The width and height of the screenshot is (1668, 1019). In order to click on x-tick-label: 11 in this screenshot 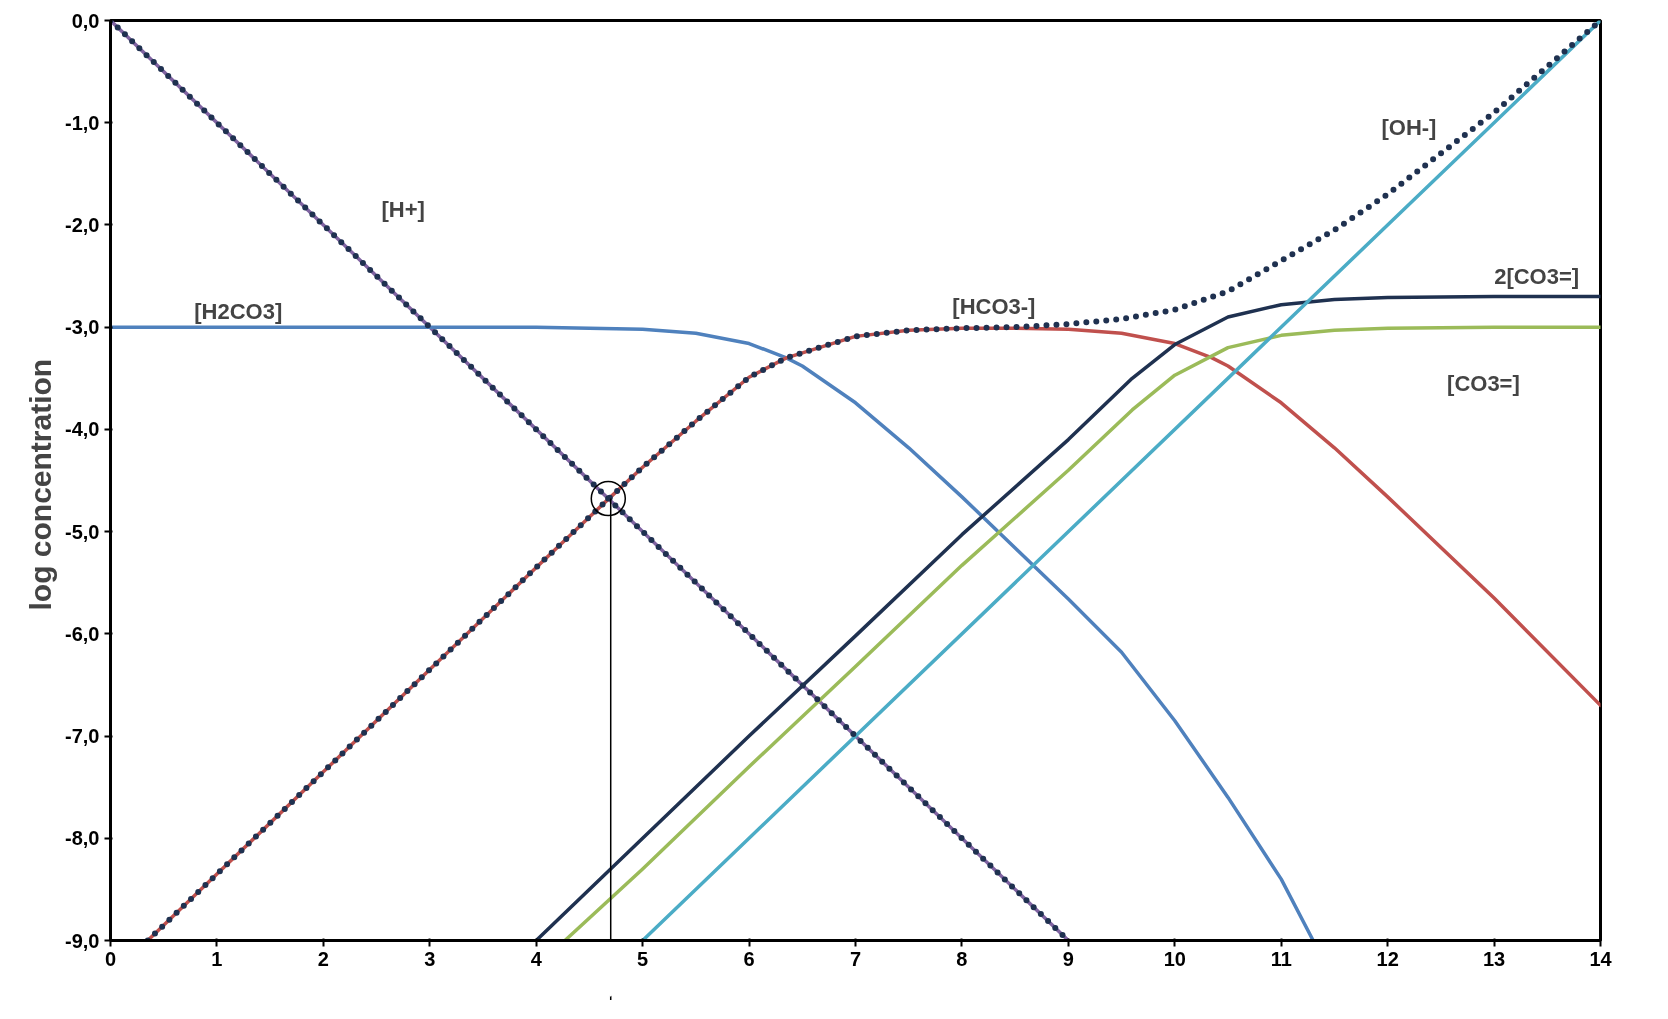, I will do `click(1281, 958)`.